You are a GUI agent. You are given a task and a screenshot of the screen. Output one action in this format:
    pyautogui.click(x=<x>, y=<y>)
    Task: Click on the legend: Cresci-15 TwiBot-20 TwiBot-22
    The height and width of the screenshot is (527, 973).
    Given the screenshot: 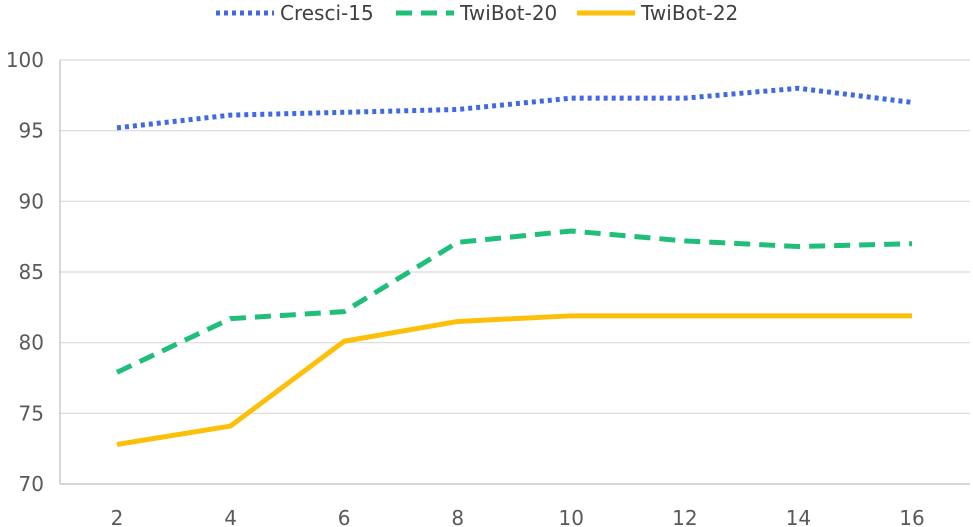 What is the action you would take?
    pyautogui.click(x=477, y=13)
    